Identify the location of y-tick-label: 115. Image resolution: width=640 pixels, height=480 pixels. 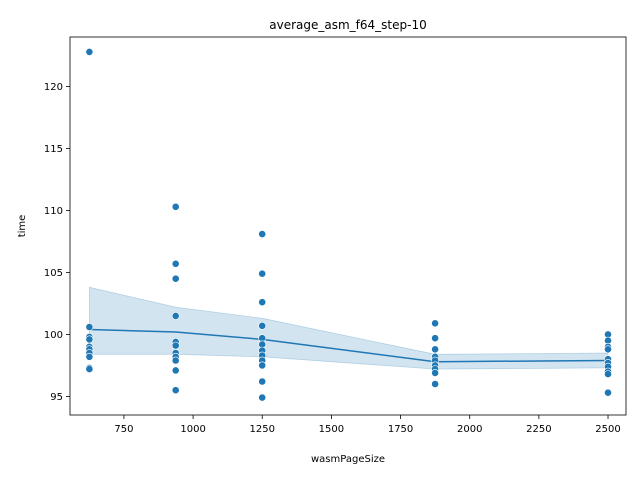
(53, 149).